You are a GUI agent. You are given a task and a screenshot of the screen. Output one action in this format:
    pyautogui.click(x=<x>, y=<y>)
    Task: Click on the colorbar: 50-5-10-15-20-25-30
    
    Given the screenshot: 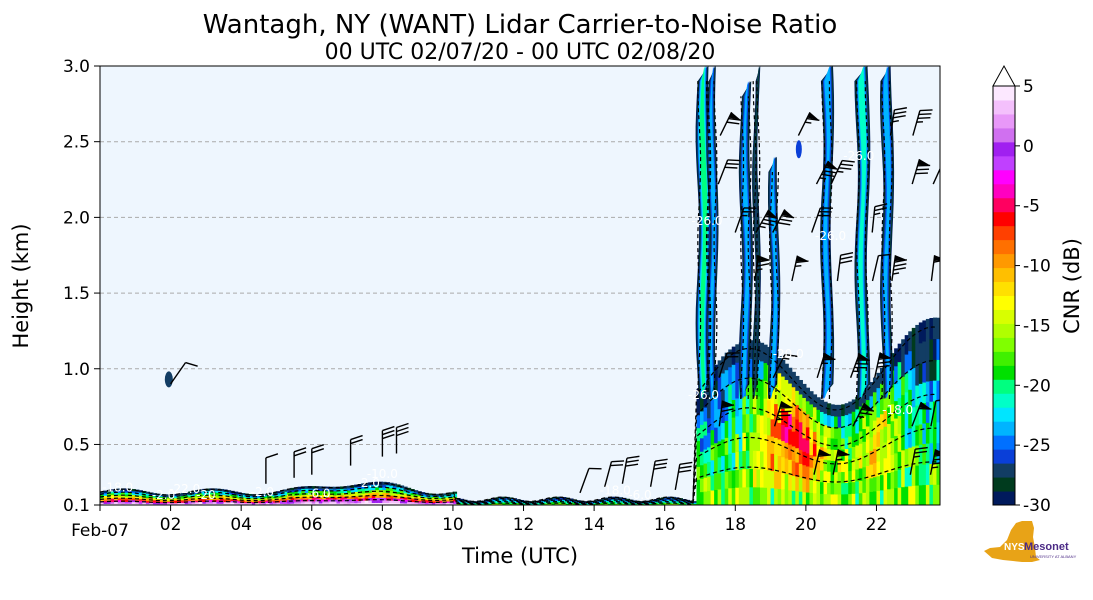 What is the action you would take?
    pyautogui.click(x=1021, y=290)
    